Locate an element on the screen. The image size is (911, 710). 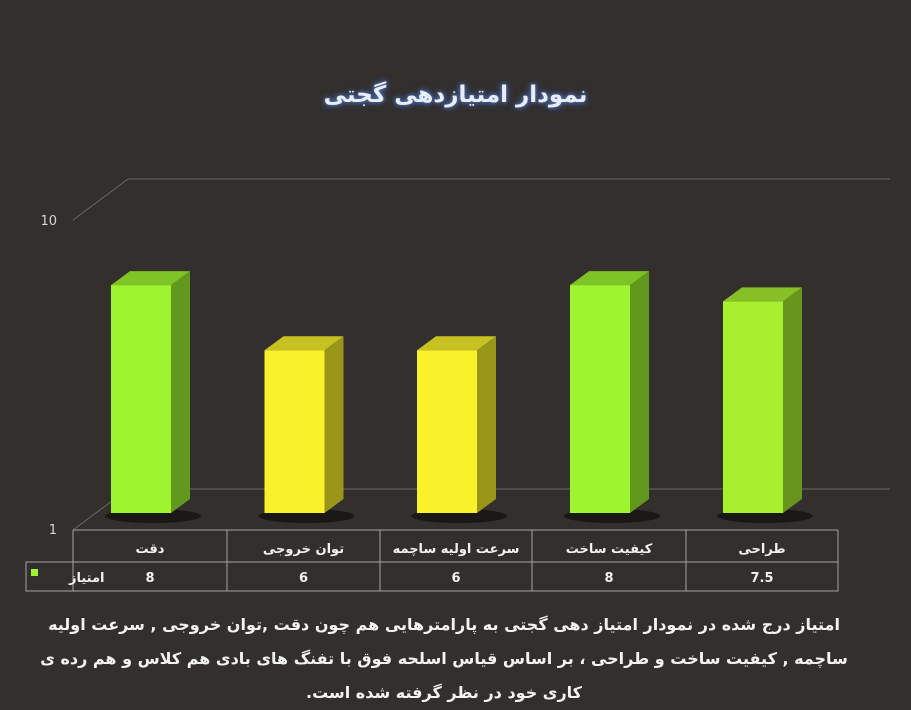
y-tick-label: 1 is located at coordinates (53, 530).